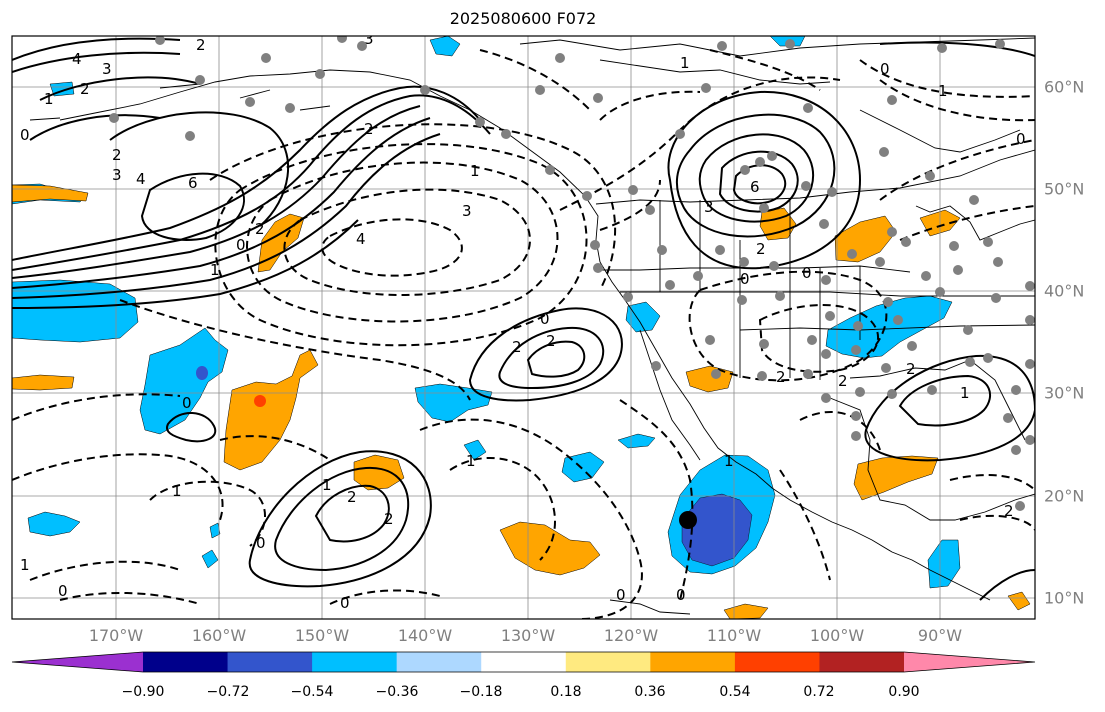  I want to click on lon-label: 120°W, so click(631, 635).